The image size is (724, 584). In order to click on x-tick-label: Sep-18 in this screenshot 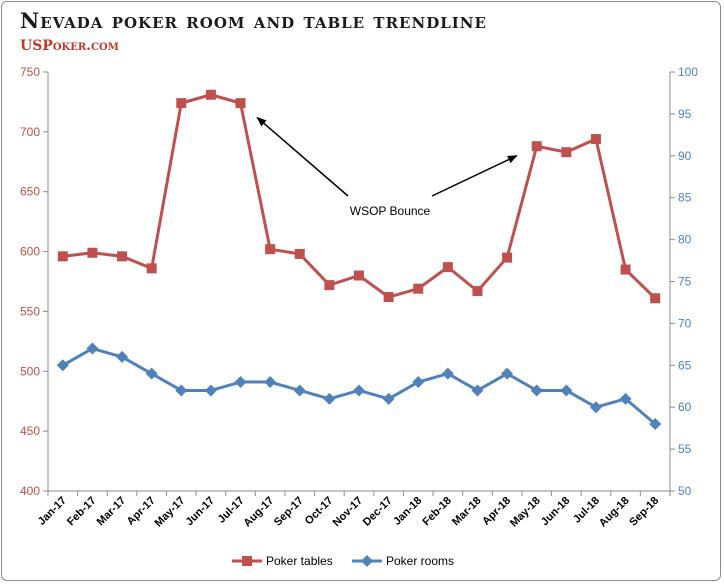, I will do `click(644, 512)`.